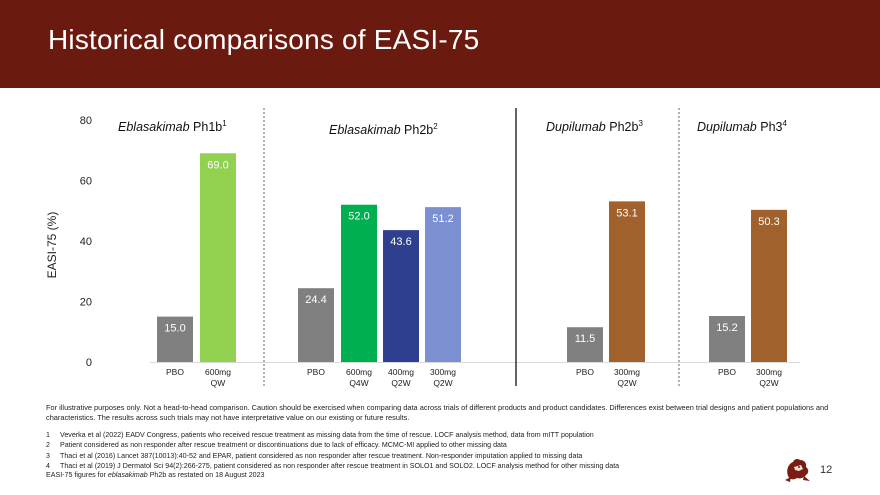  Describe the element at coordinates (797, 470) in the screenshot. I see `lion-mascot-icon` at that location.